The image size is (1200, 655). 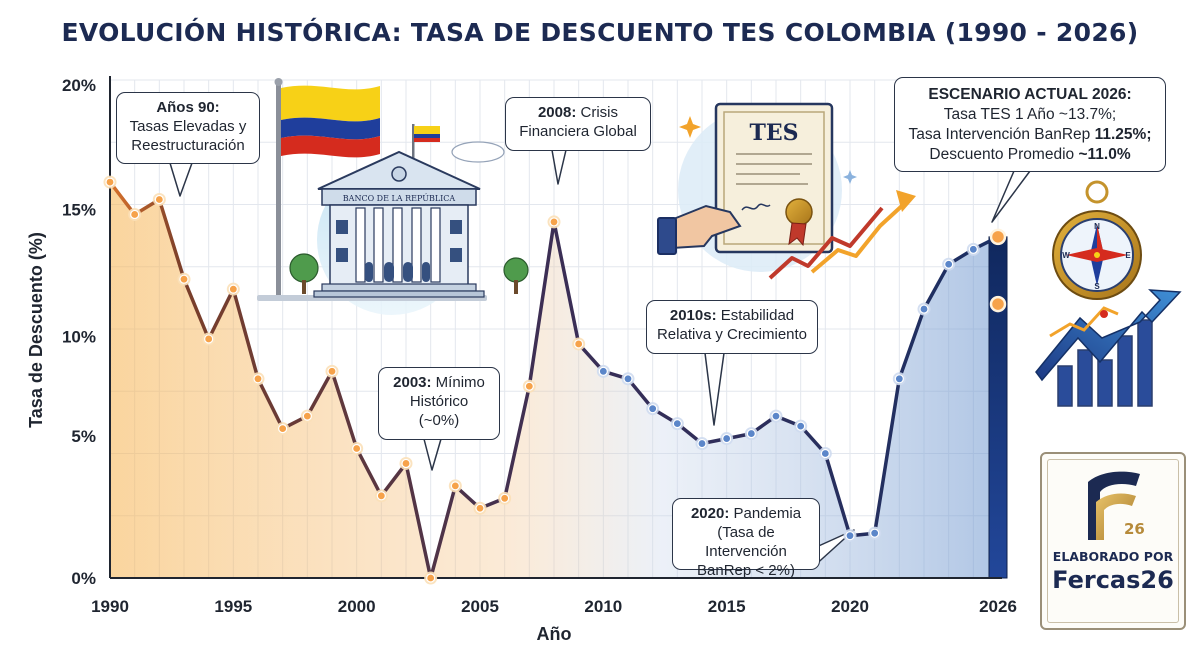 What do you see at coordinates (1097, 286) in the screenshot?
I see `compass-letter: S` at bounding box center [1097, 286].